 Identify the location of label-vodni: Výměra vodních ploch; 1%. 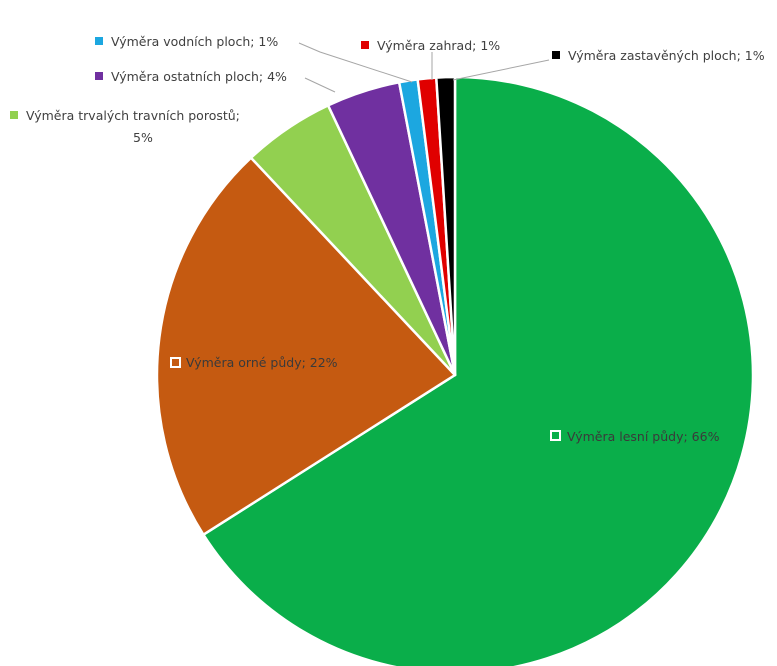
(186, 41).